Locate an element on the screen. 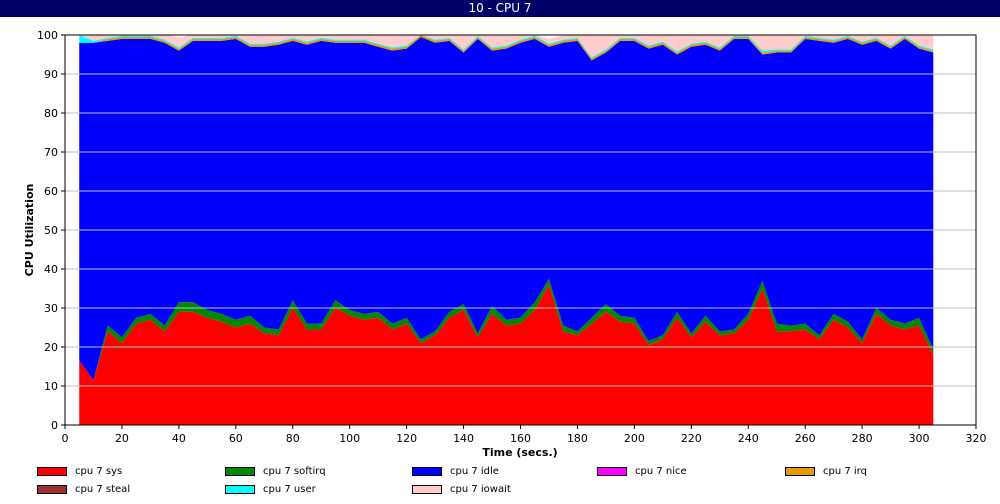 The image size is (1000, 504). x-tick-label: 320 is located at coordinates (976, 438).